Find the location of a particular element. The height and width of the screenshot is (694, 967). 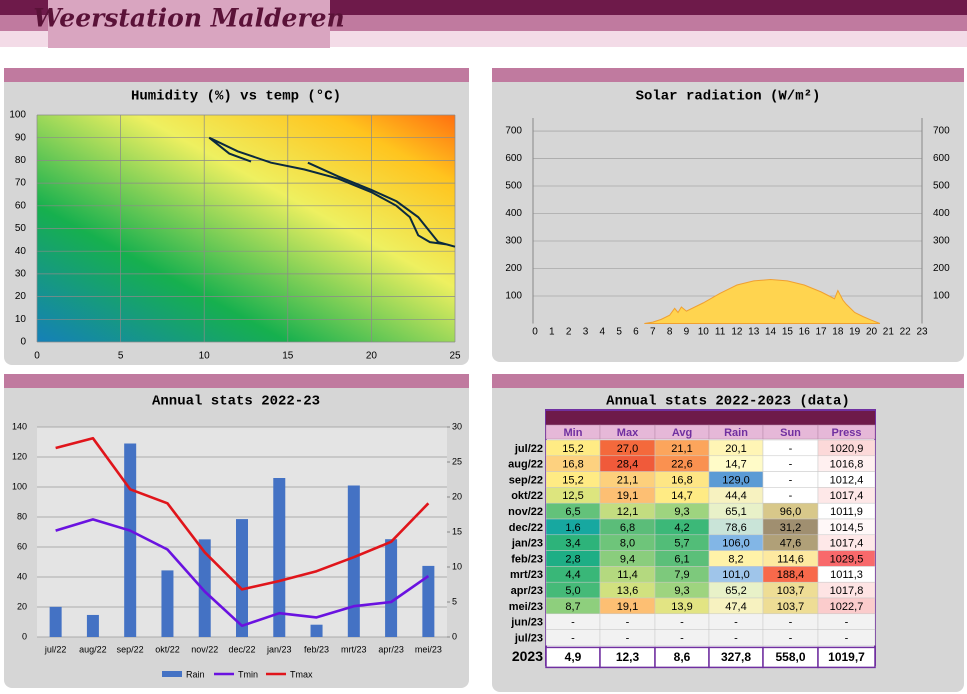

x-tick-label: 22 is located at coordinates (906, 332).